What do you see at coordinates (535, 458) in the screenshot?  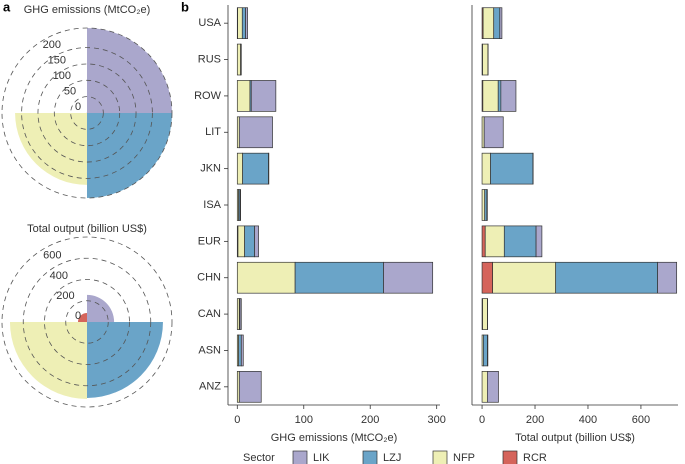 I see `legend-label: RCR` at bounding box center [535, 458].